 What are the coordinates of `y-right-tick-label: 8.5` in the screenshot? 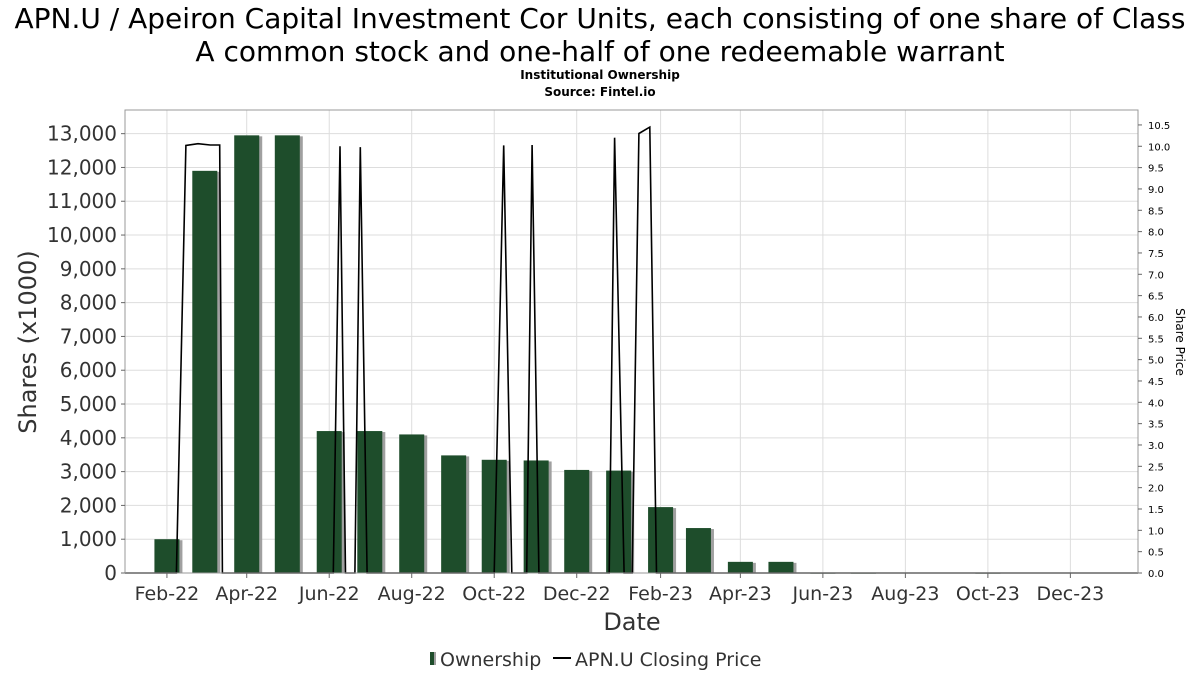 It's located at (1156, 211).